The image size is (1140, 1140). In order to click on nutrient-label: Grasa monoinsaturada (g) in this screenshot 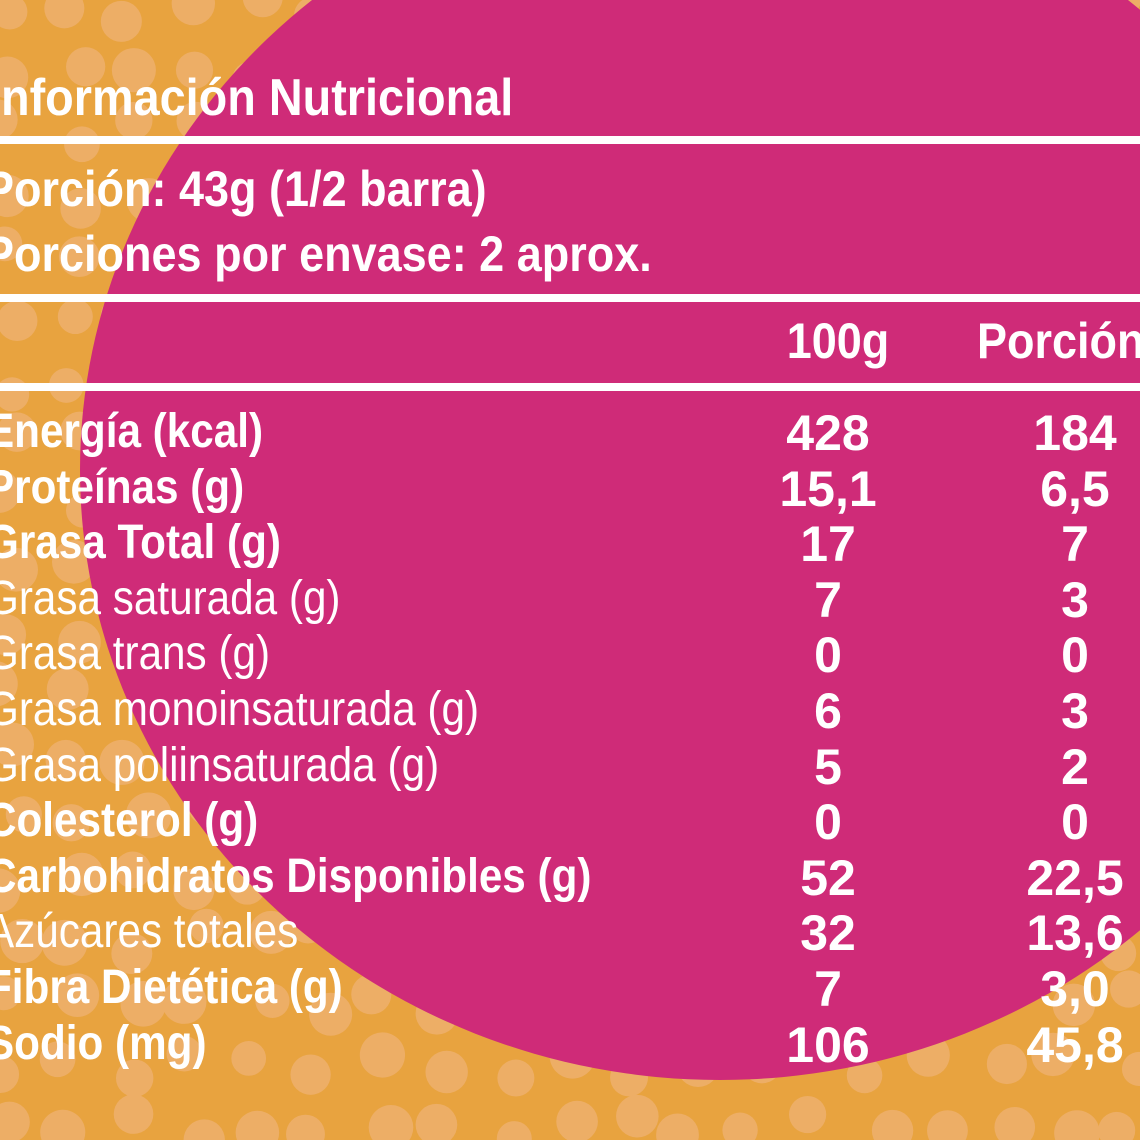, I will do `click(240, 709)`.